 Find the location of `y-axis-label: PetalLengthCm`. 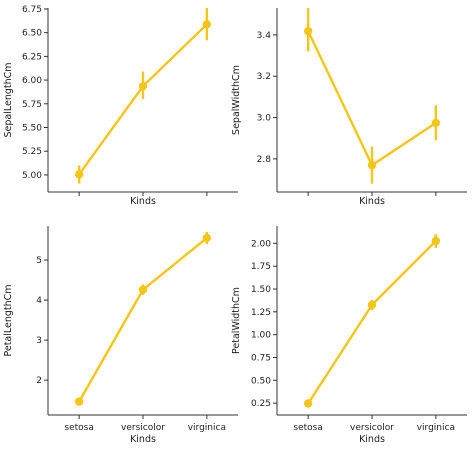

y-axis-label: PetalLengthCm is located at coordinates (8, 320).